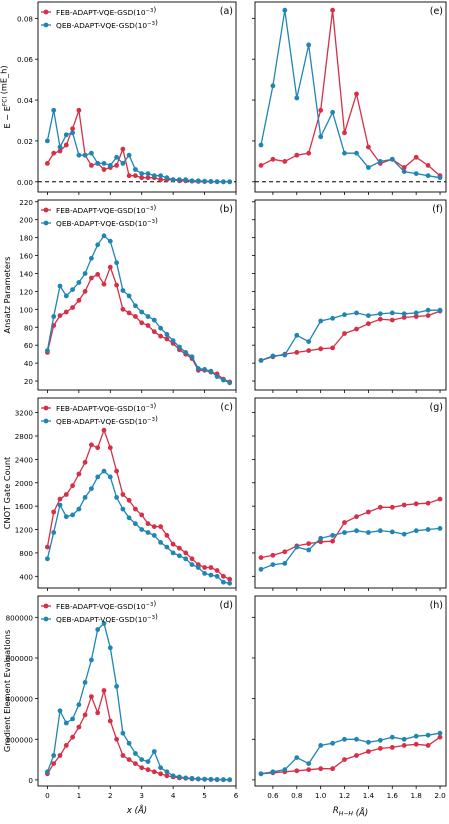  I want to click on y-tick-label: 1600, so click(24, 506).